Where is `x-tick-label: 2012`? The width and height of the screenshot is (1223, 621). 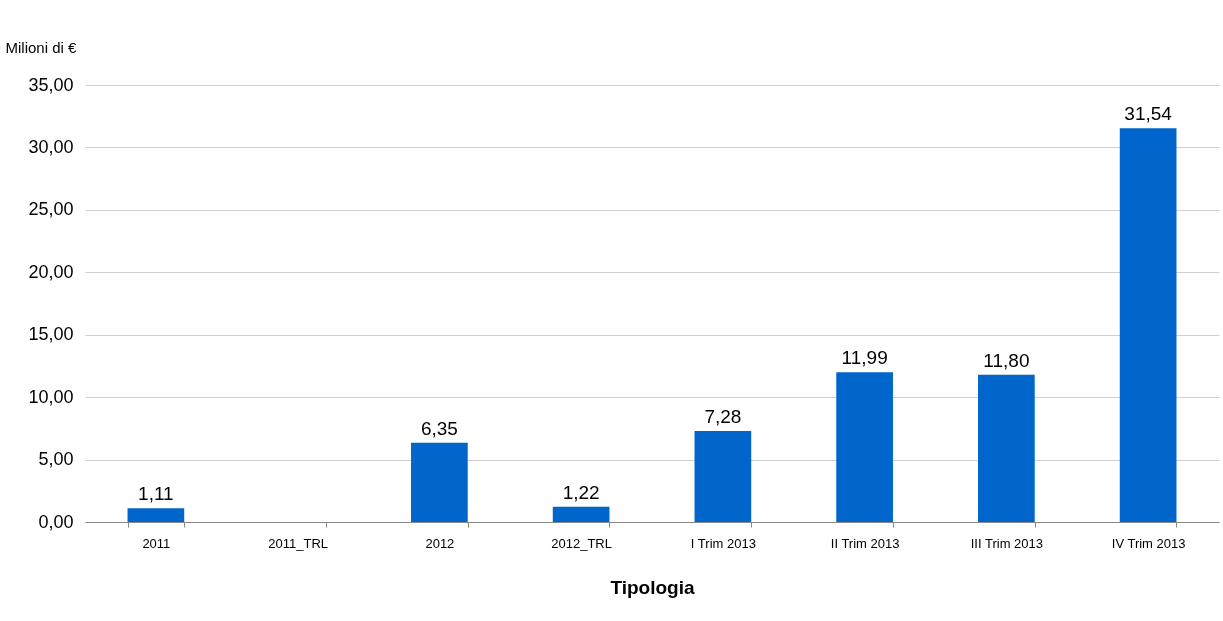
x-tick-label: 2012 is located at coordinates (440, 543).